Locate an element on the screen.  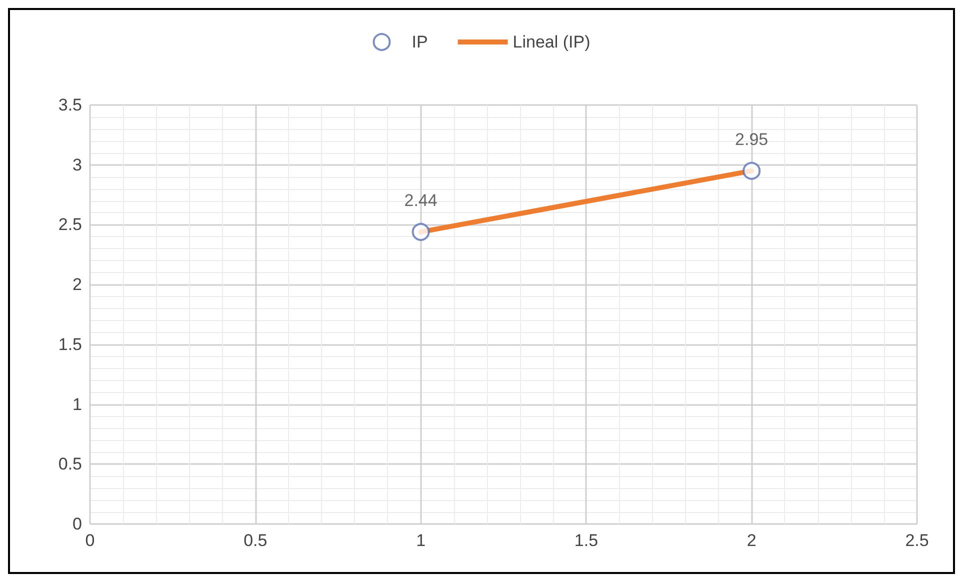
y-tick-label: 0.5 is located at coordinates (70, 464).